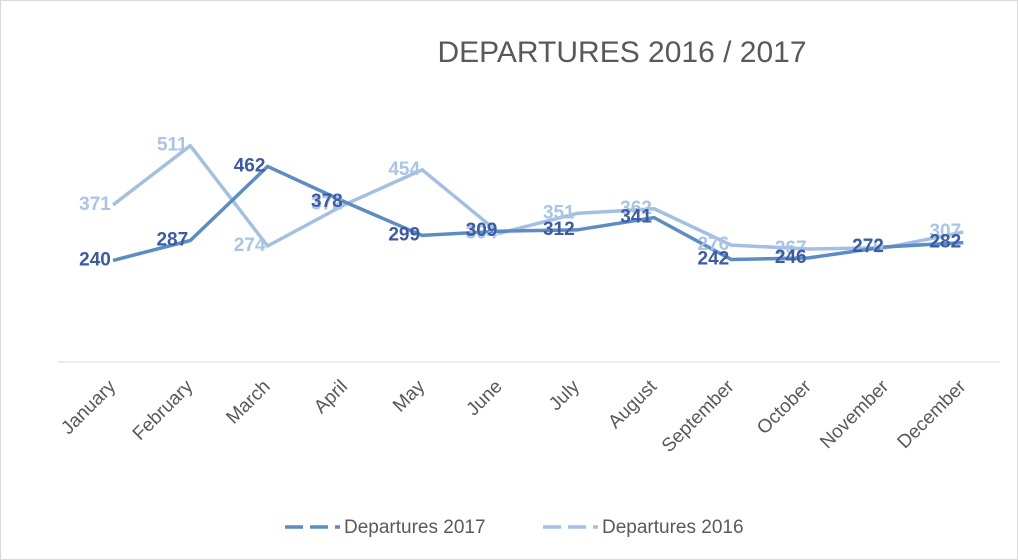  Describe the element at coordinates (714, 259) in the screenshot. I see `data-label: 242` at that location.